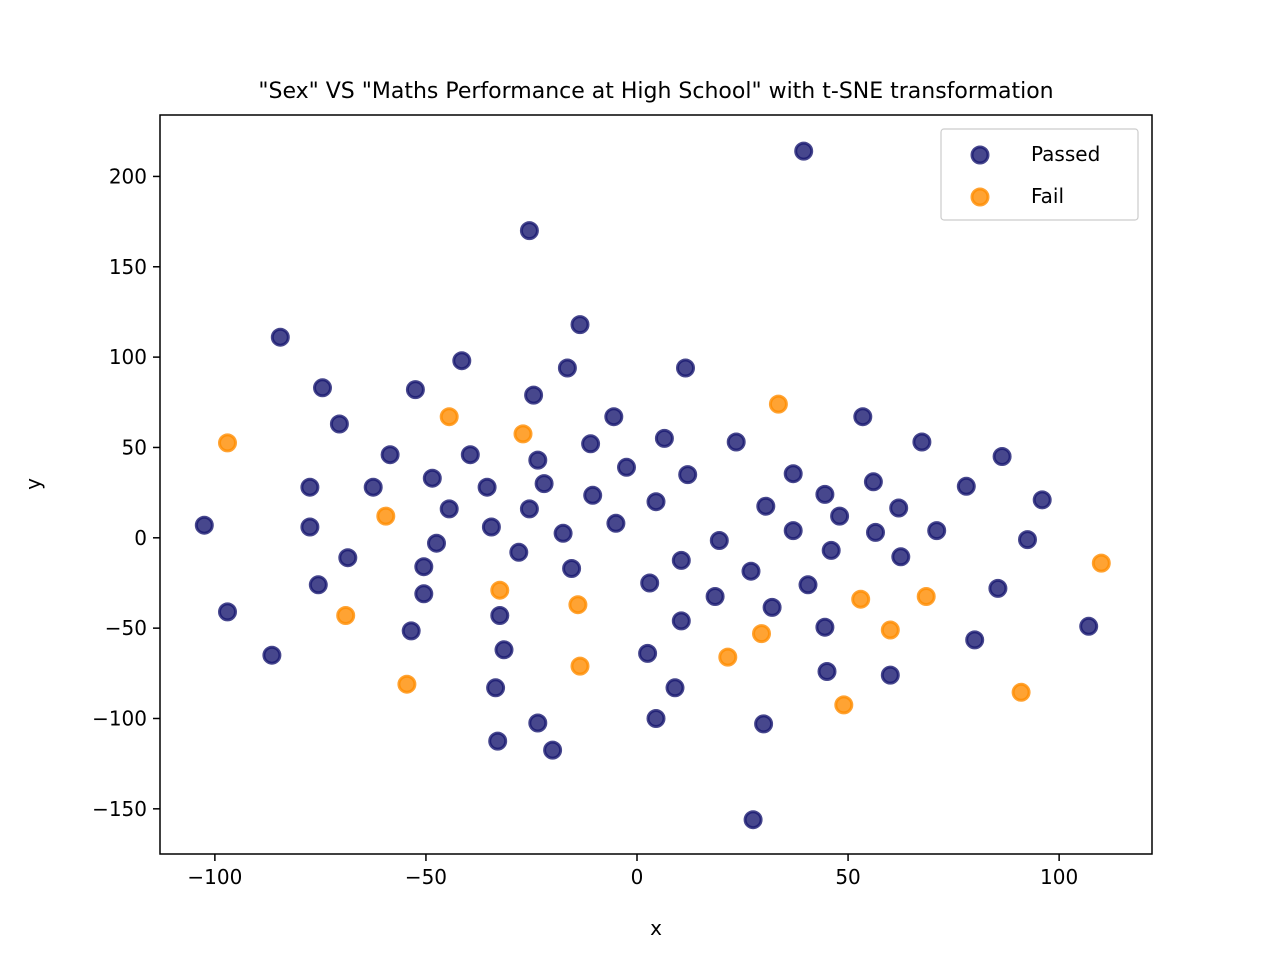 The width and height of the screenshot is (1280, 960). Describe the element at coordinates (128, 357) in the screenshot. I see `y-tick-label: 100` at that location.